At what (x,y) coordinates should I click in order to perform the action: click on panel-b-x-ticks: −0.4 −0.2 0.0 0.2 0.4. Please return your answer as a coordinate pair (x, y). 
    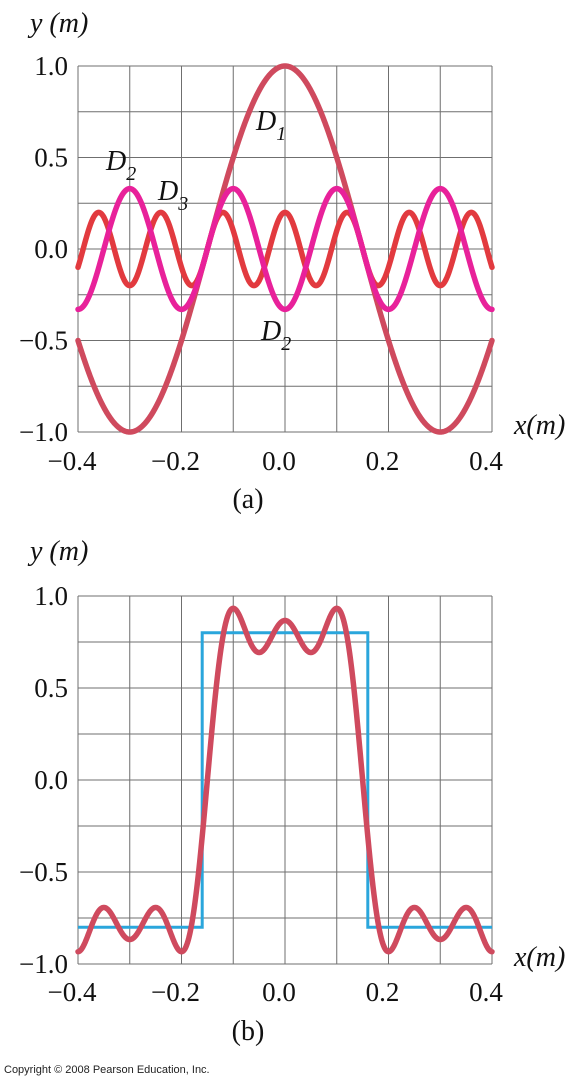
    Looking at the image, I should click on (276, 992).